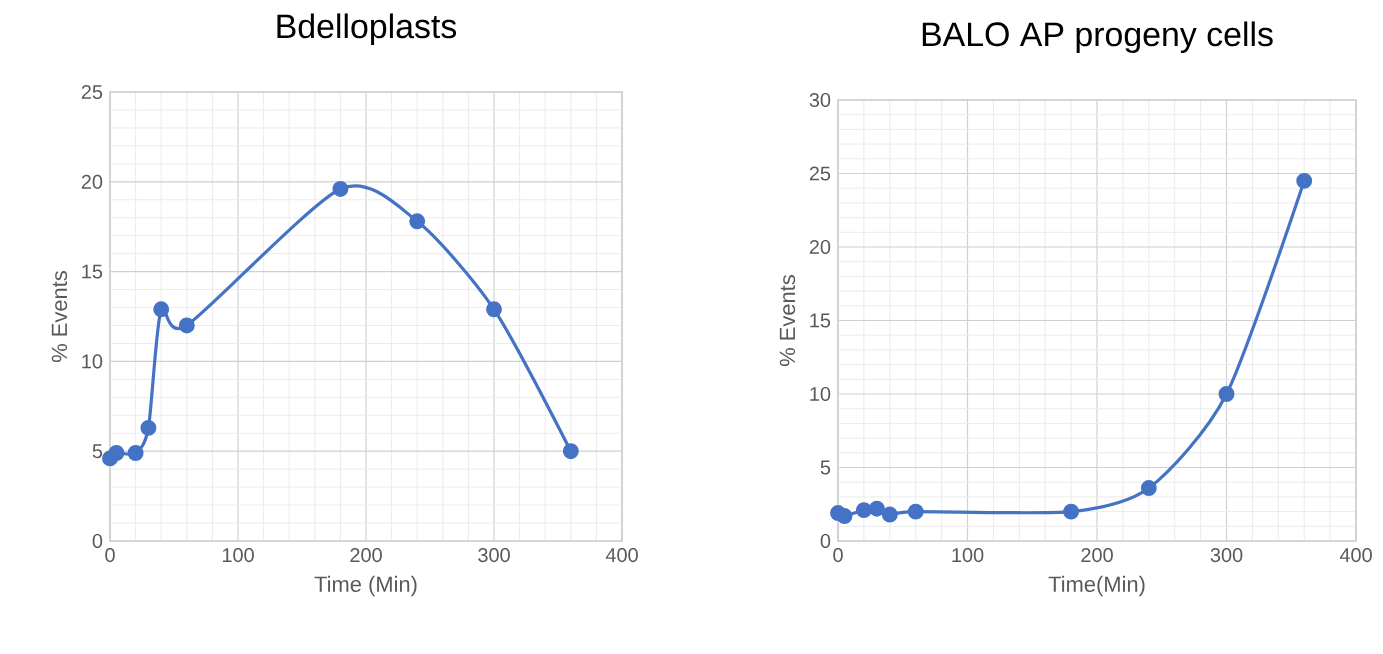 This screenshot has width=1383, height=654. Describe the element at coordinates (820, 100) in the screenshot. I see `y-tick-label: 30` at that location.